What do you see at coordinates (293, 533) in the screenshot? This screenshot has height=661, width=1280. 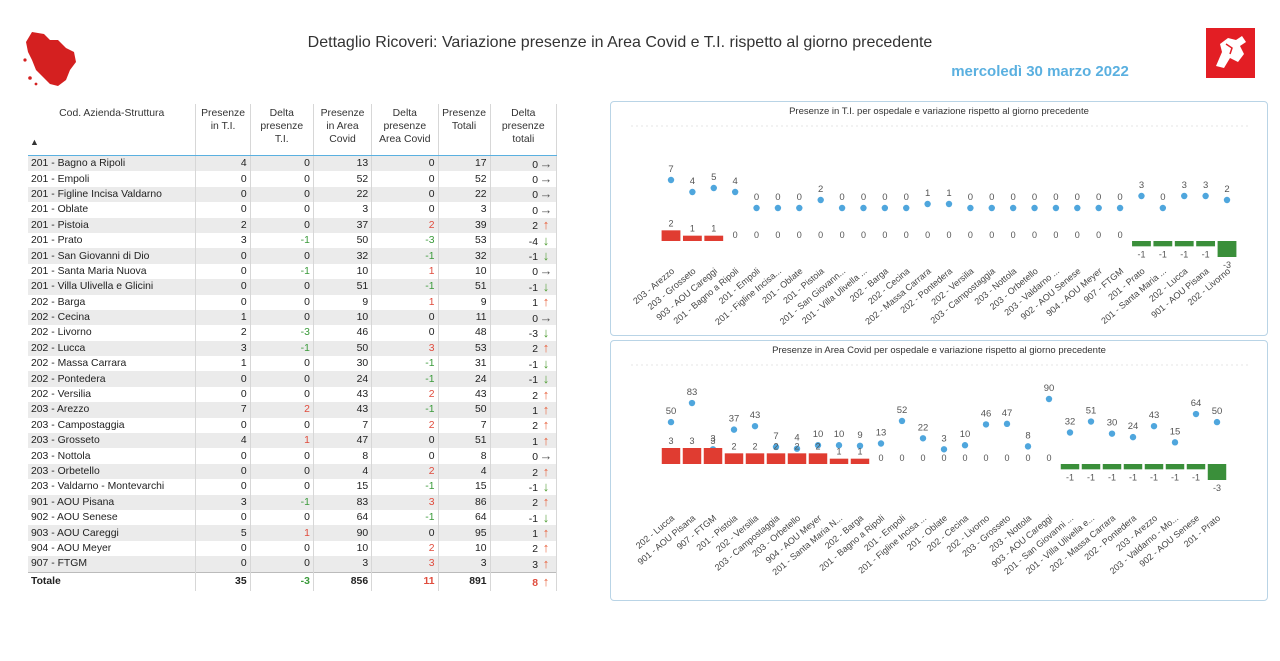 I see `table-row: 903 - AOU Careggi 5 1 90 0 95 1 ↑` at bounding box center [293, 533].